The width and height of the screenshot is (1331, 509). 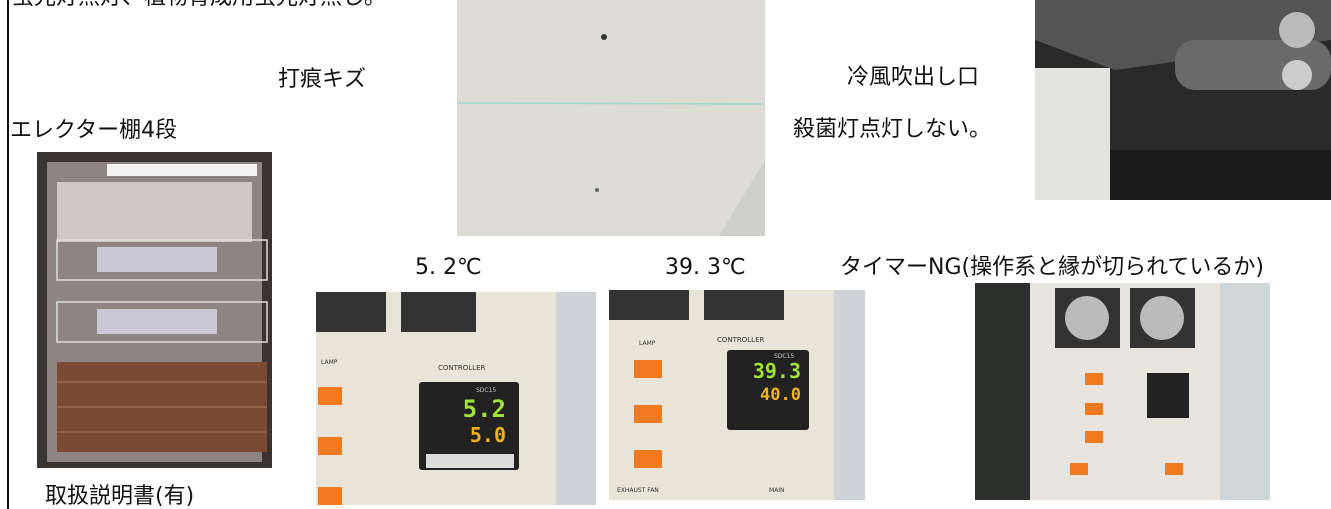 What do you see at coordinates (1122, 391) in the screenshot?
I see `timer-photo` at bounding box center [1122, 391].